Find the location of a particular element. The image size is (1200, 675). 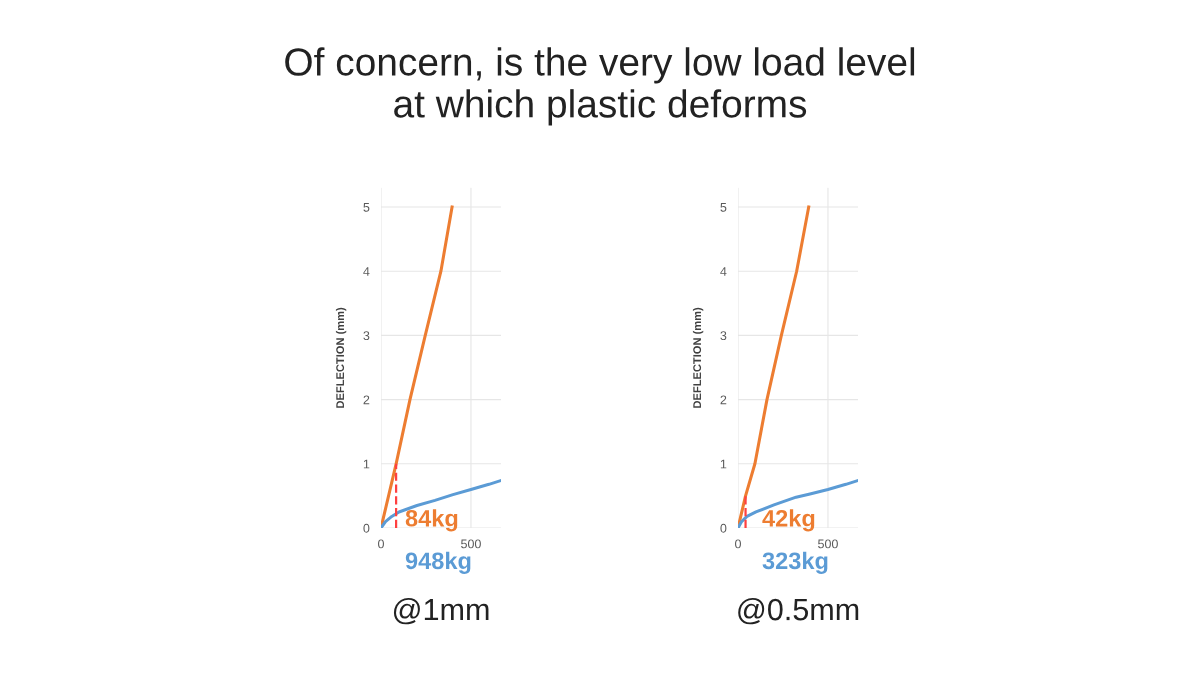

text: Of concern, is the very low load level at which plastic deforms is located at coordinates (600, 86).